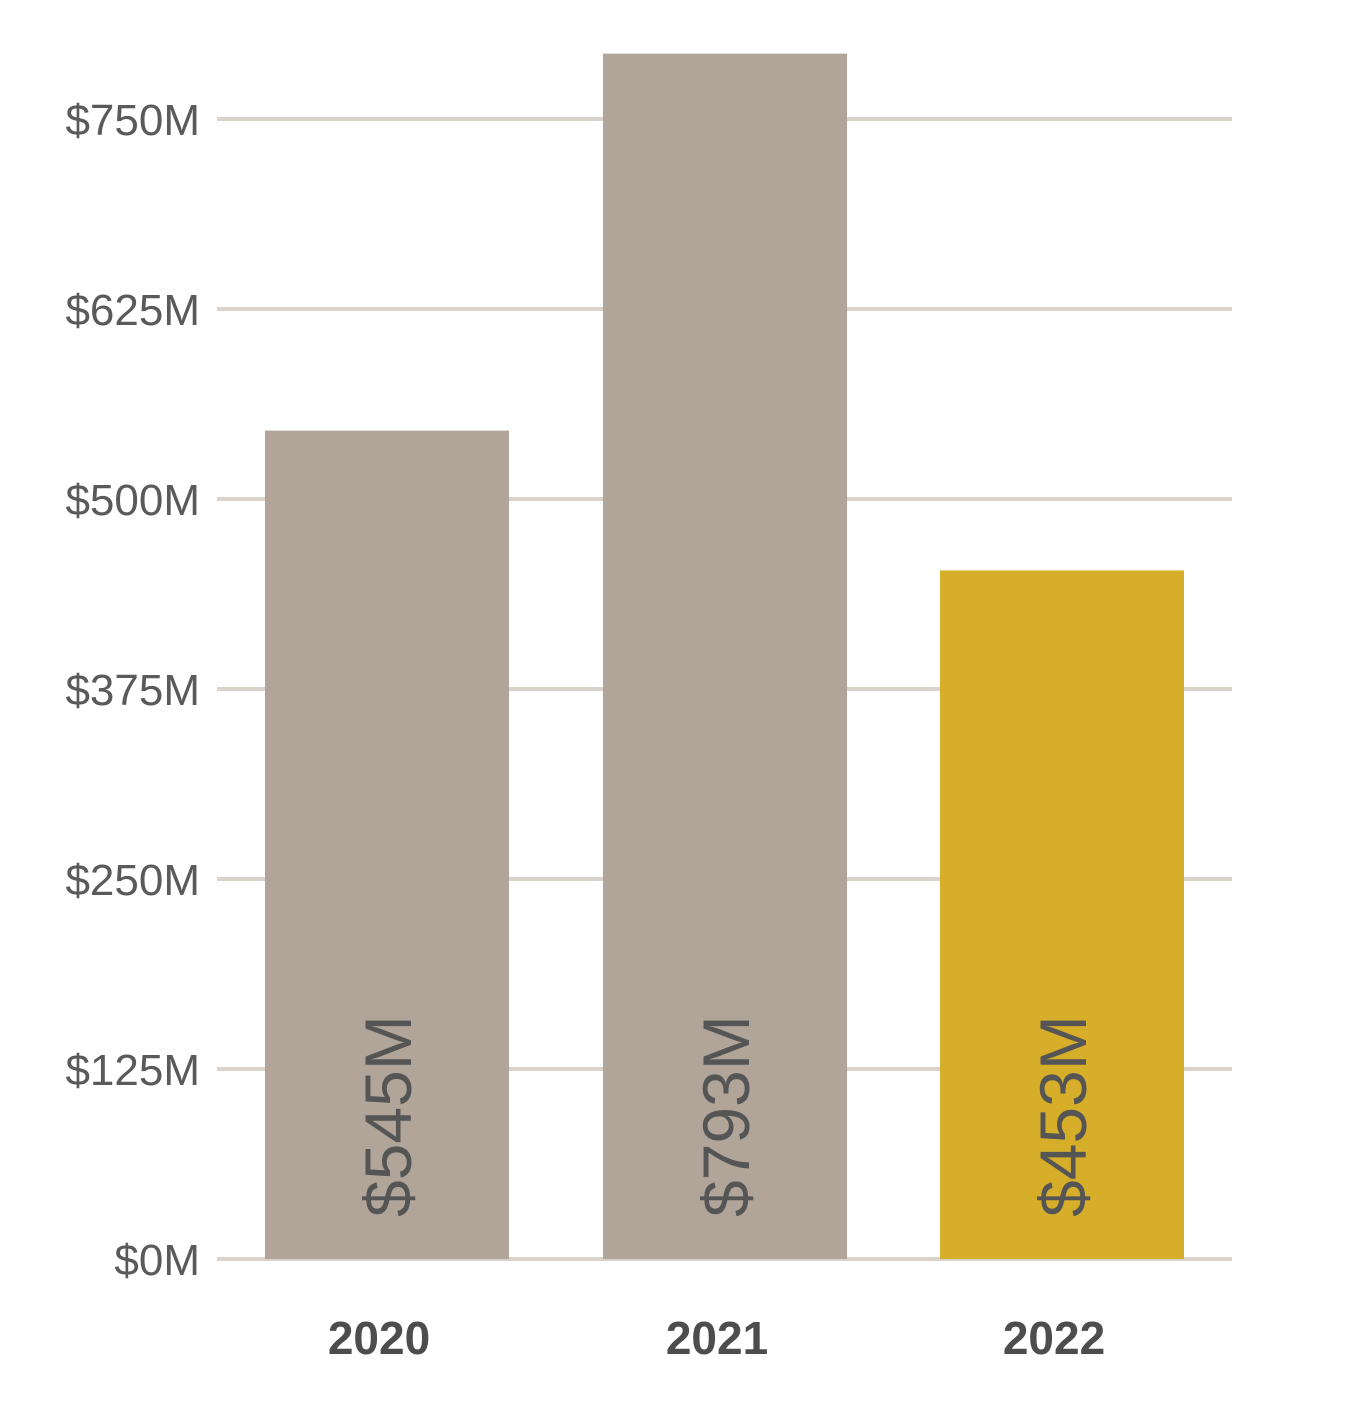  Describe the element at coordinates (132, 310) in the screenshot. I see `y-tick-label: $625M` at that location.